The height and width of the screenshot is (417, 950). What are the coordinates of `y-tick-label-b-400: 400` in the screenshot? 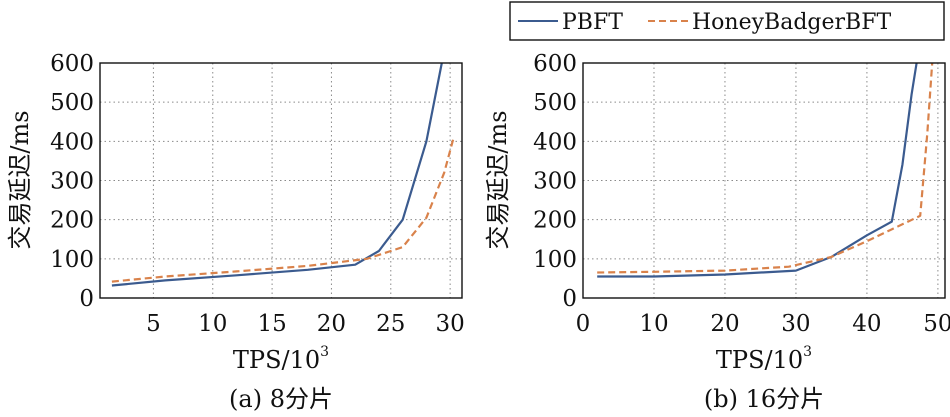 It's located at (555, 142).